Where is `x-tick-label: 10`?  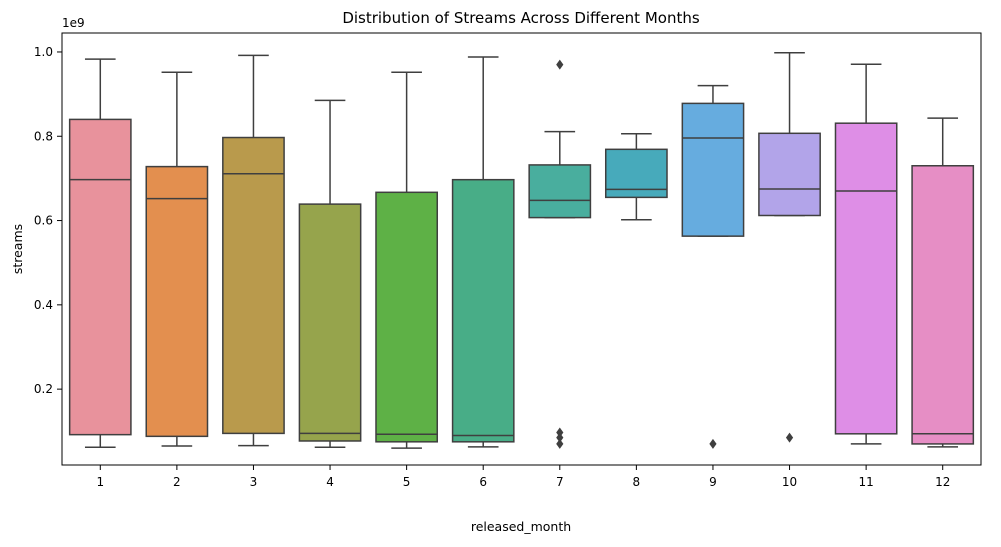 x-tick-label: 10 is located at coordinates (789, 482).